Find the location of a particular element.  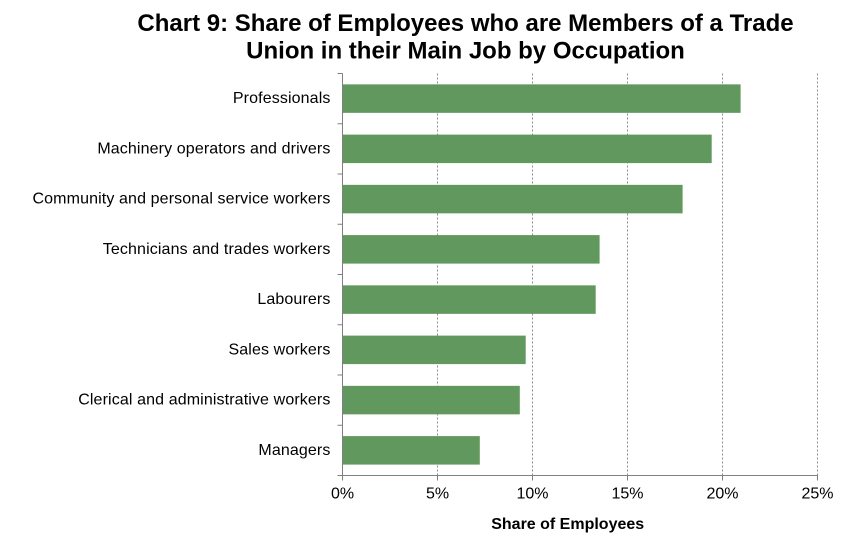

svg-text: 20% is located at coordinates (722, 494).